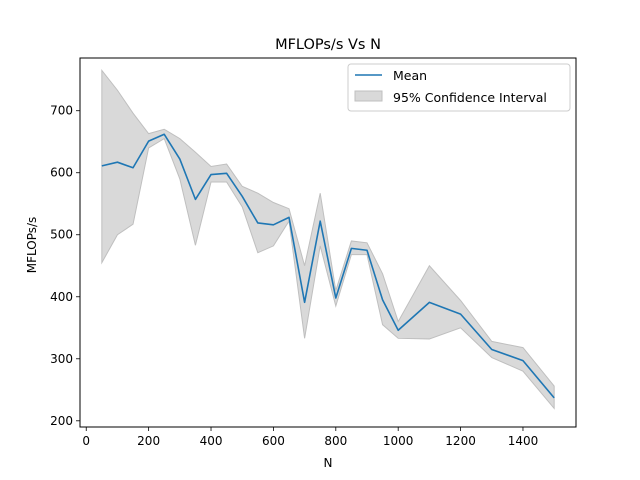  Describe the element at coordinates (328, 45) in the screenshot. I see `chart-title: MFLOPs/s Vs N` at that location.